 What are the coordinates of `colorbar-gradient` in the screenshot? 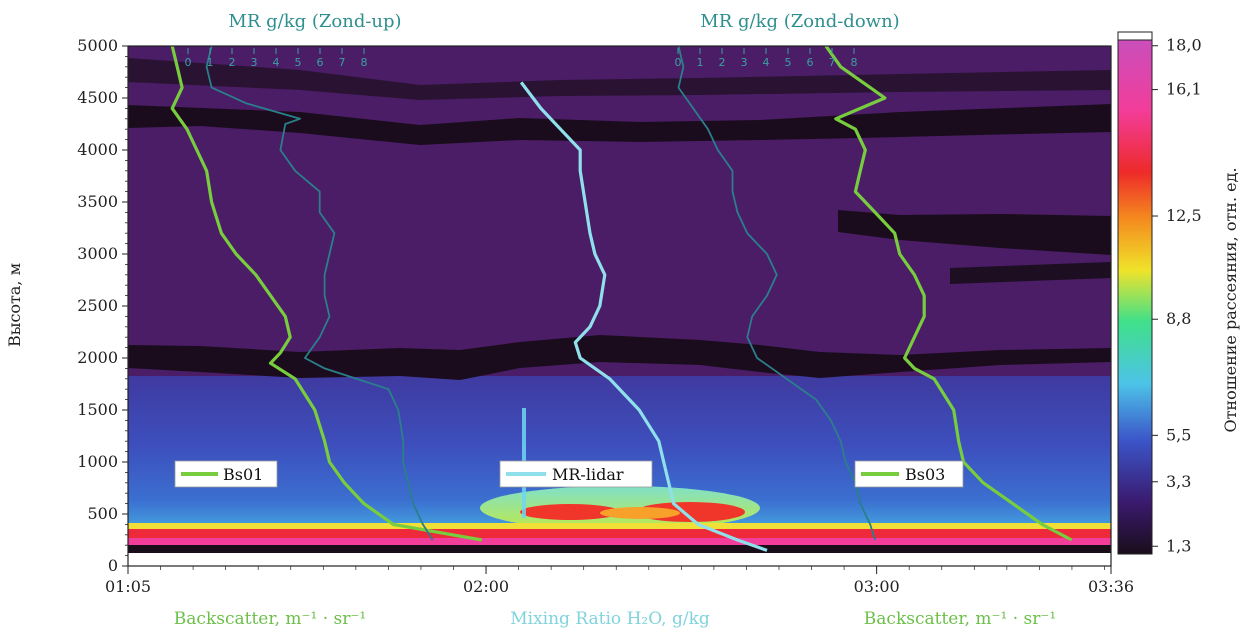 It's located at (1135, 296).